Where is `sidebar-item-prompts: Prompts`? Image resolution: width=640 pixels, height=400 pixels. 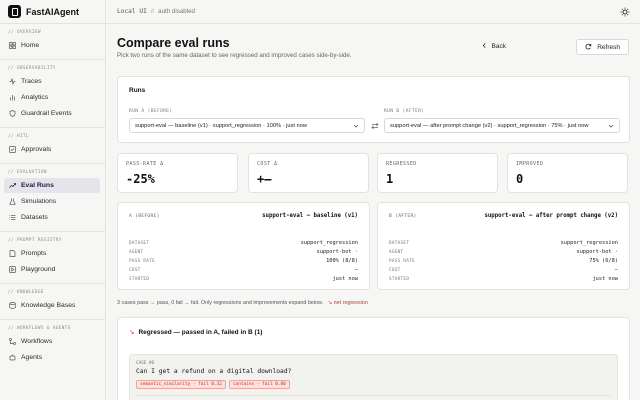 sidebar-item-prompts: Prompts is located at coordinates (52, 253).